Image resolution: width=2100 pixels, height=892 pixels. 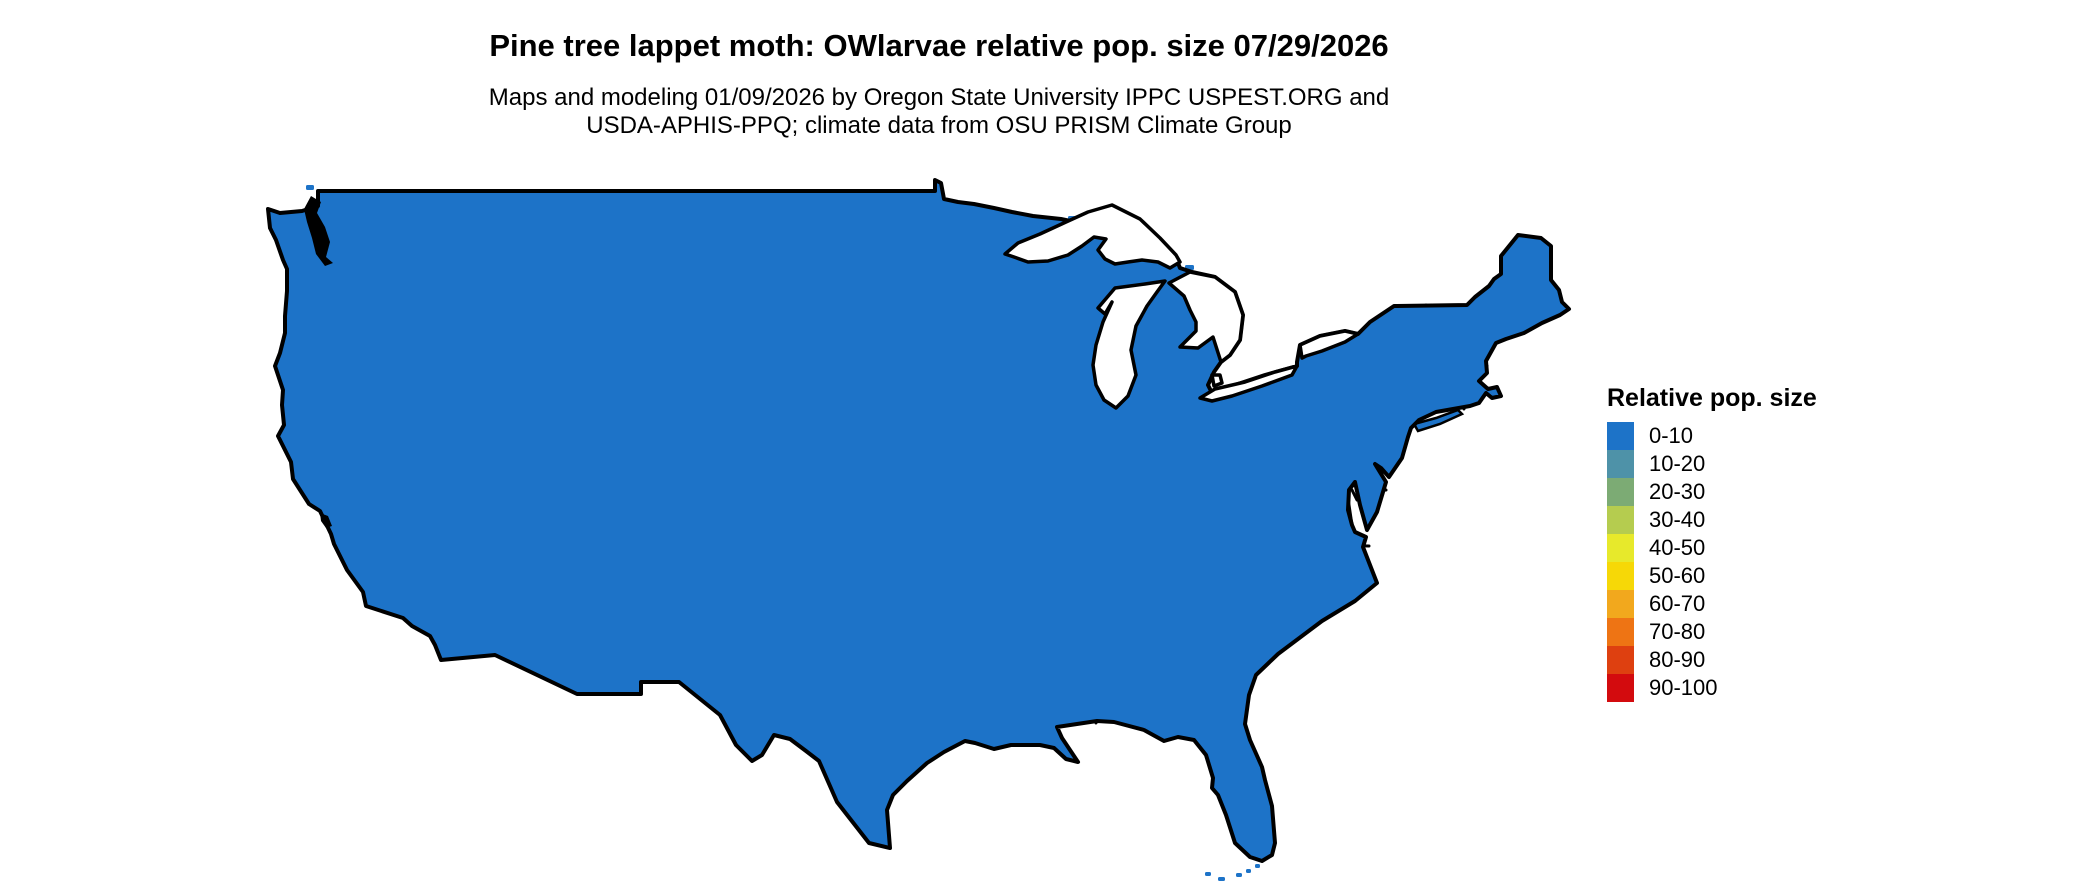 What do you see at coordinates (1712, 576) in the screenshot?
I see `legend-entry: 50-60` at bounding box center [1712, 576].